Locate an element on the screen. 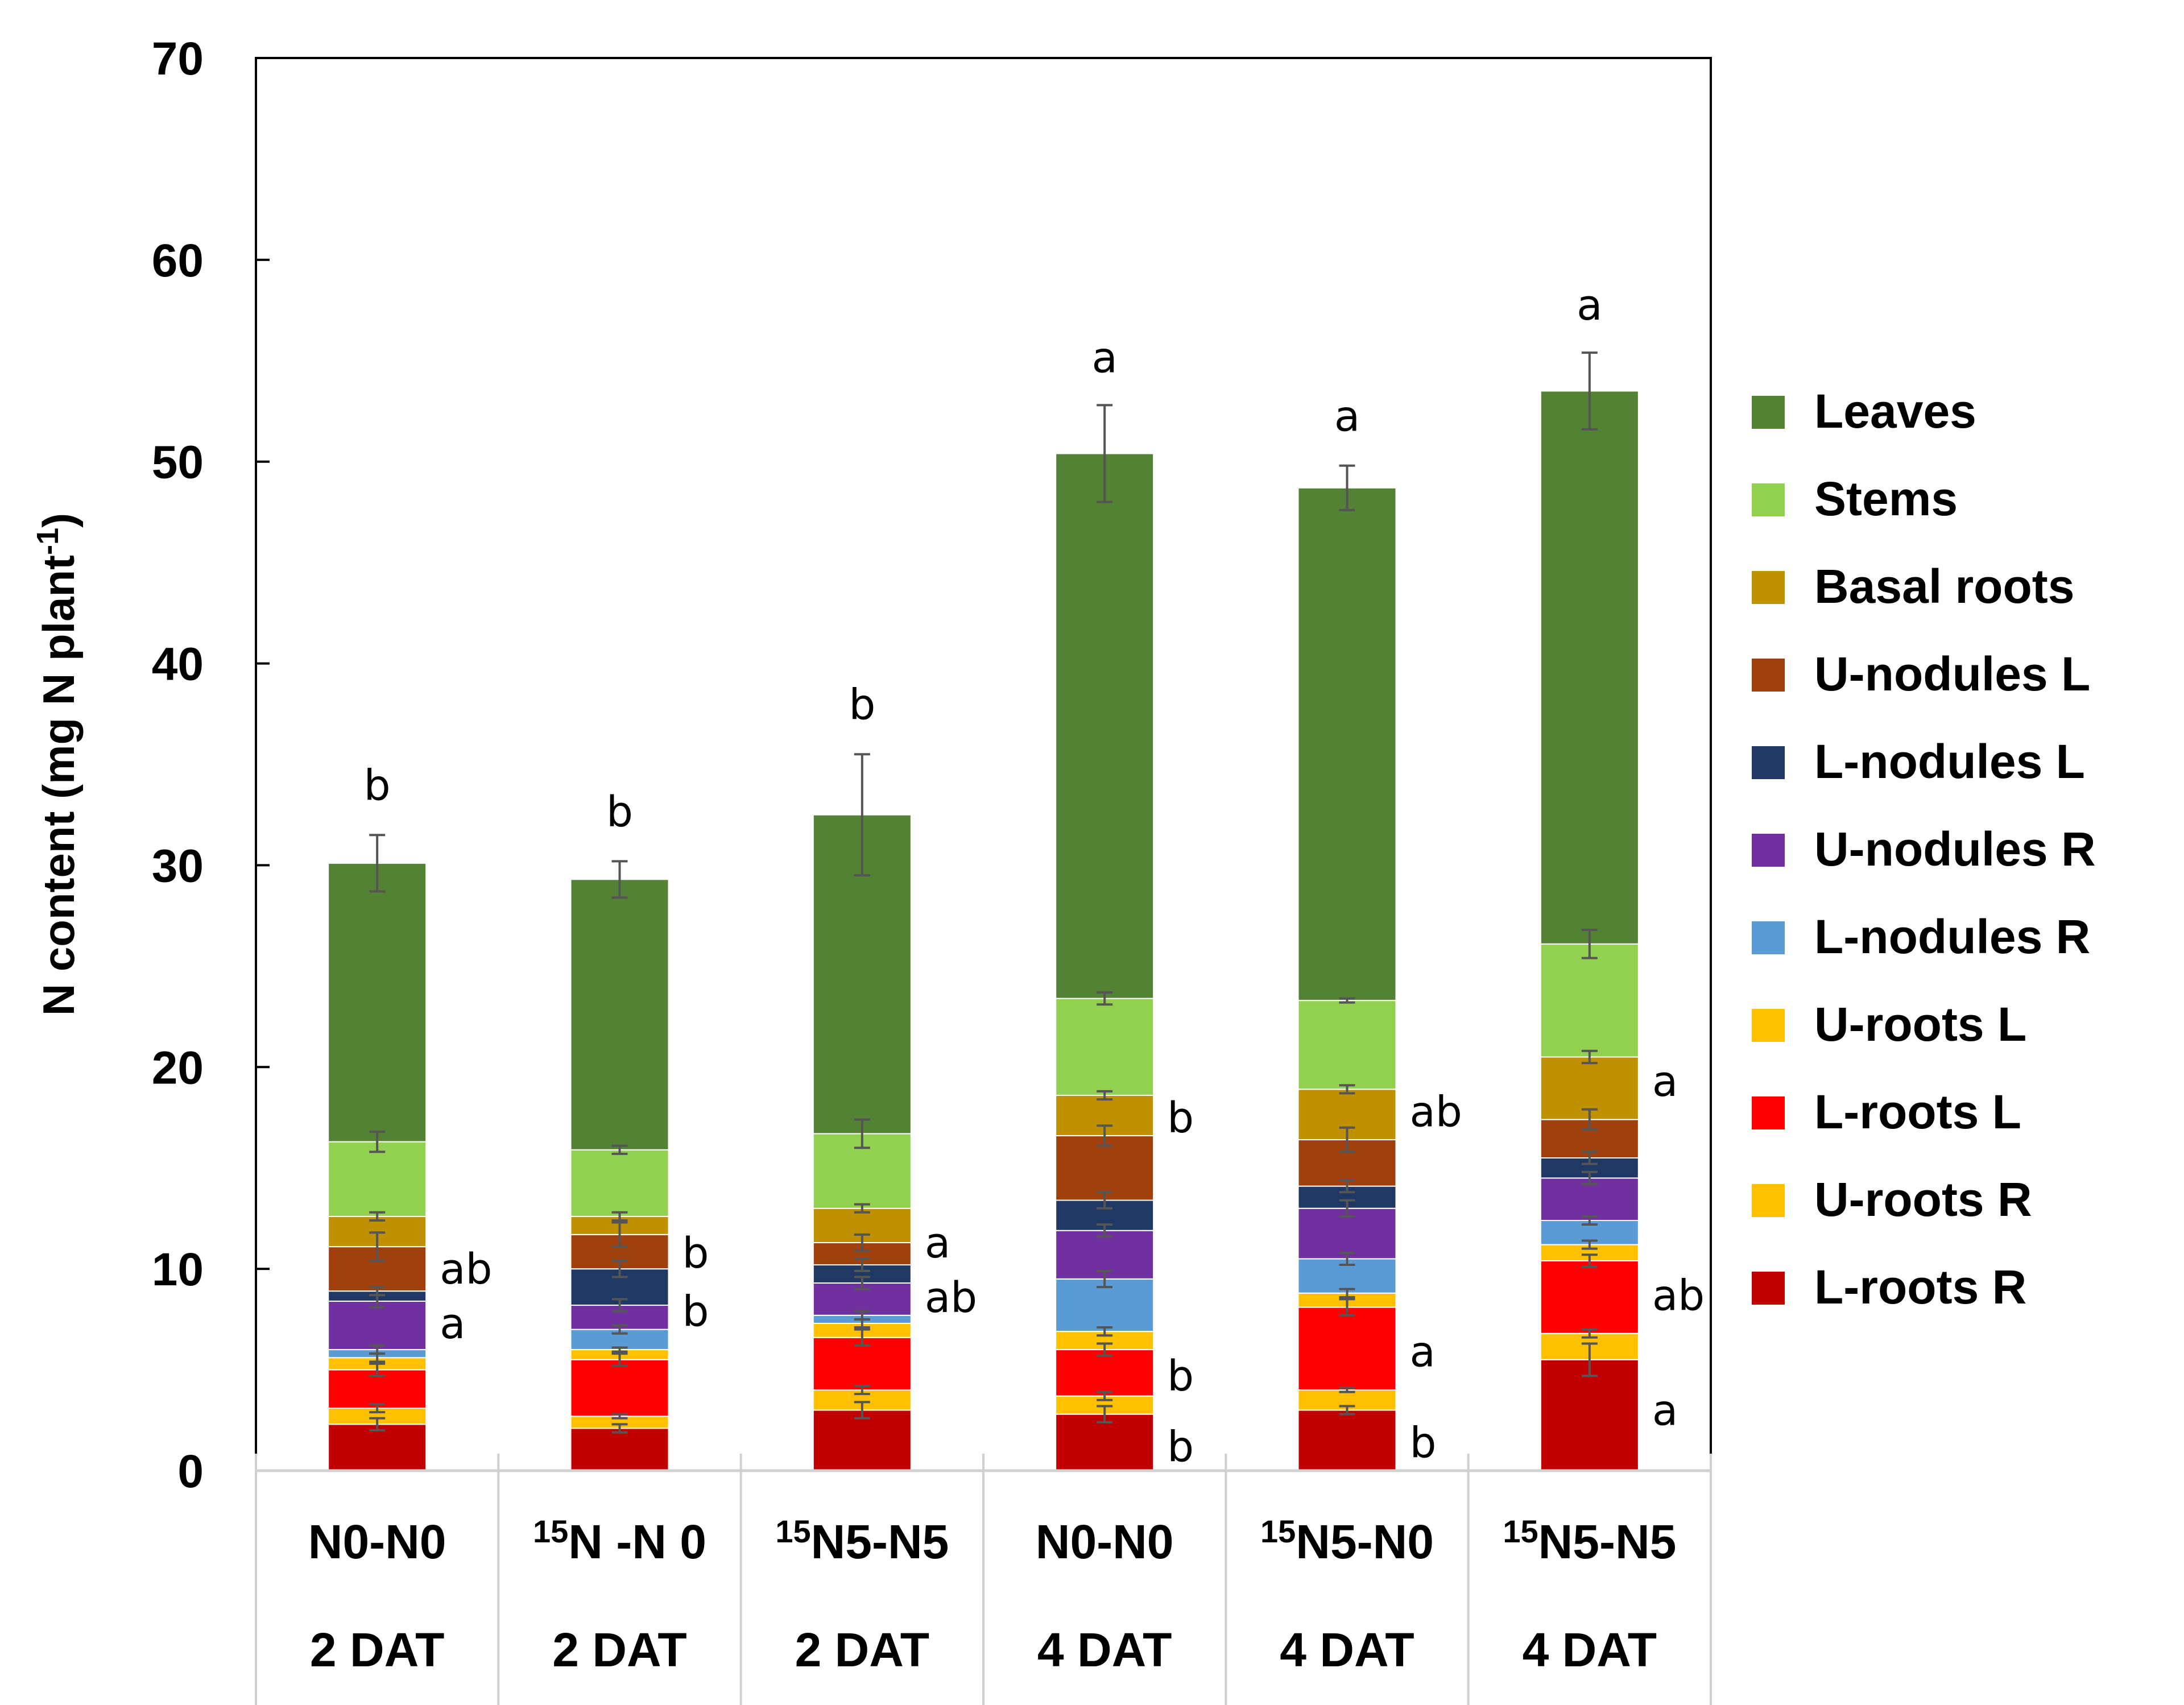  y-tick-label: 0 is located at coordinates (190, 1471).